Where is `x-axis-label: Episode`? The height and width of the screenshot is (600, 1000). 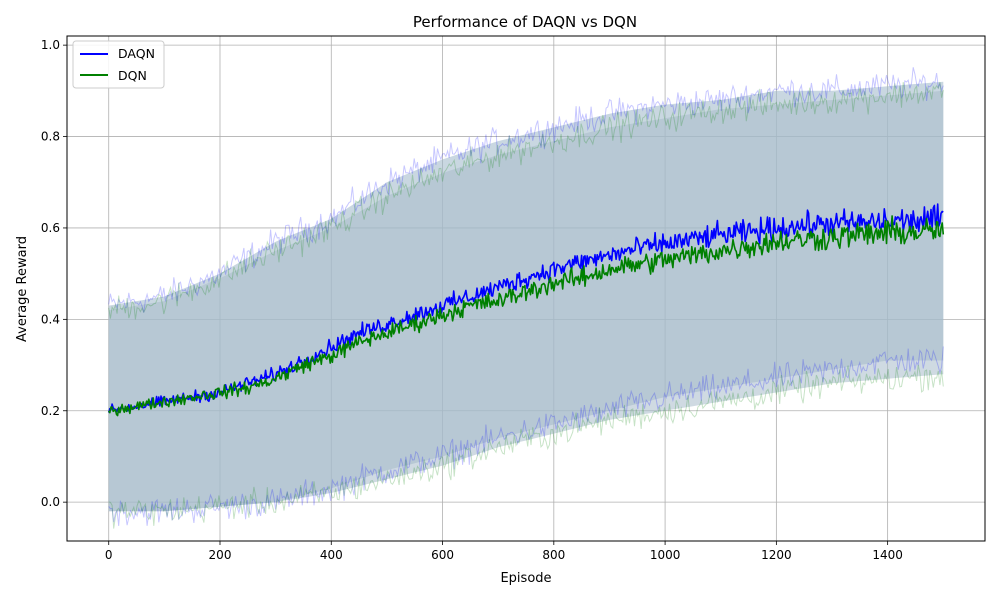
x-axis-label: Episode is located at coordinates (525, 578).